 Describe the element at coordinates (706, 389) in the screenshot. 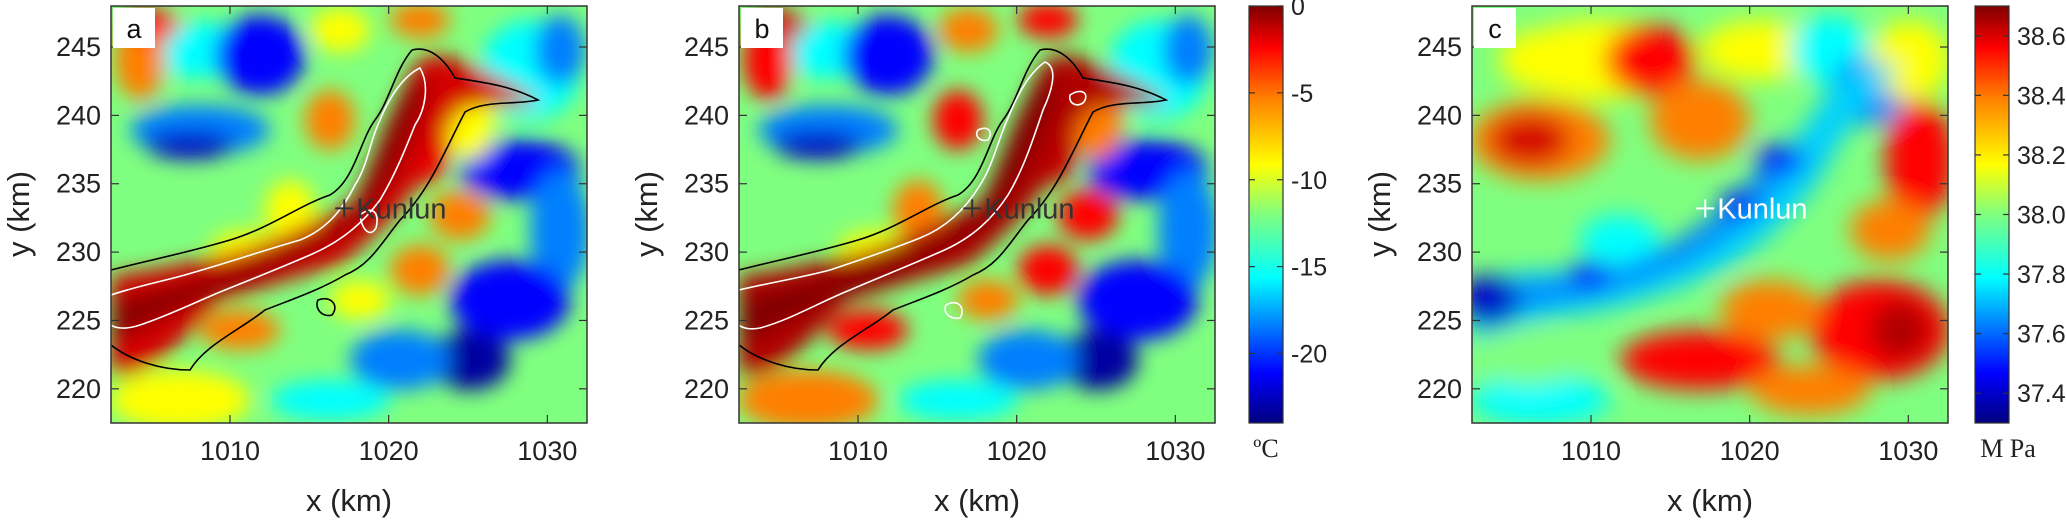

I see `y-tick-label-b-0: 220` at that location.